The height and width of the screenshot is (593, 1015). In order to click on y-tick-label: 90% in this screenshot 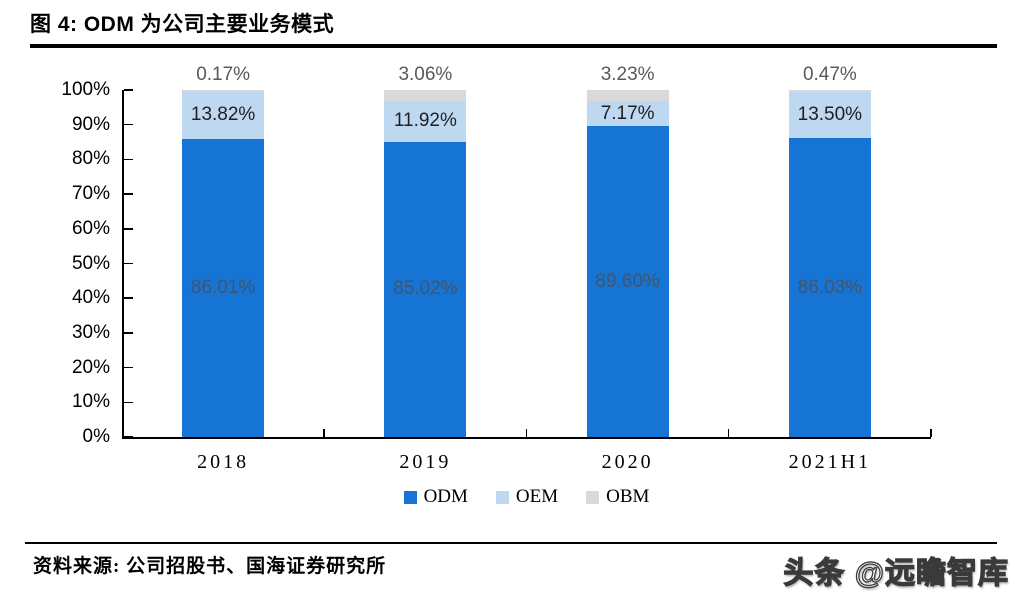, I will do `click(90, 124)`.